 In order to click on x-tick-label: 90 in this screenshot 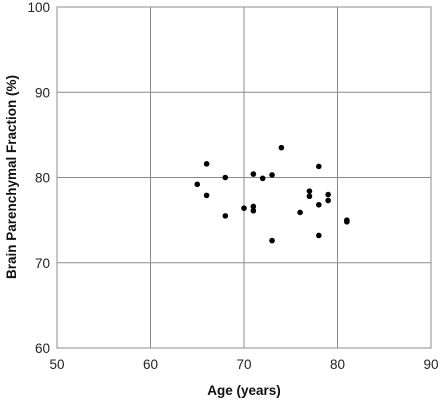, I will do `click(430, 364)`.